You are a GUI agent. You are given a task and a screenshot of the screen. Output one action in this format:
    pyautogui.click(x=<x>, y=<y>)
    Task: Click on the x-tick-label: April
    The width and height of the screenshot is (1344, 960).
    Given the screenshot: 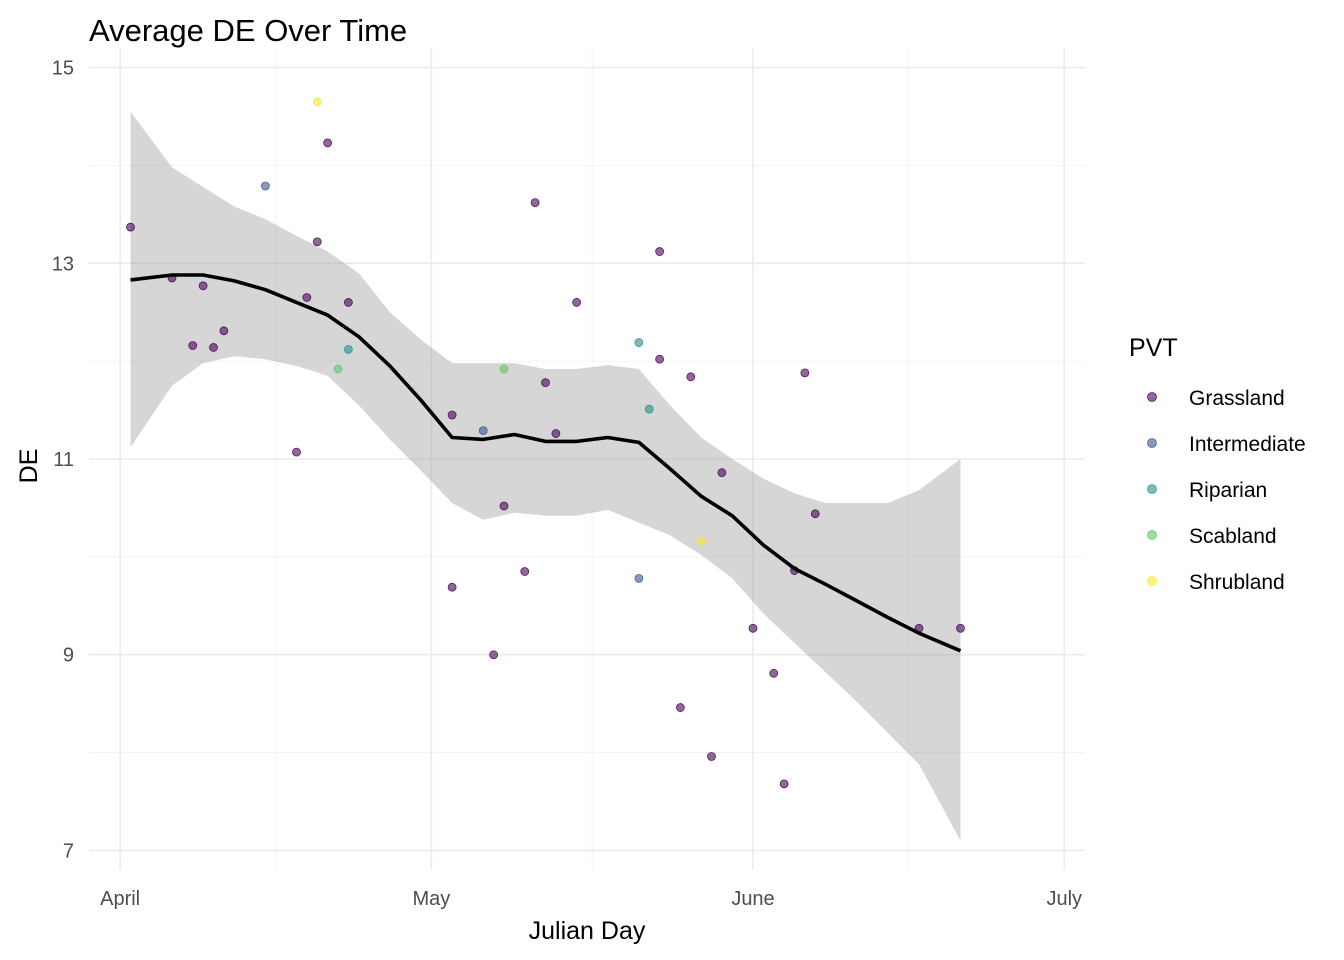 What is the action you would take?
    pyautogui.click(x=120, y=899)
    